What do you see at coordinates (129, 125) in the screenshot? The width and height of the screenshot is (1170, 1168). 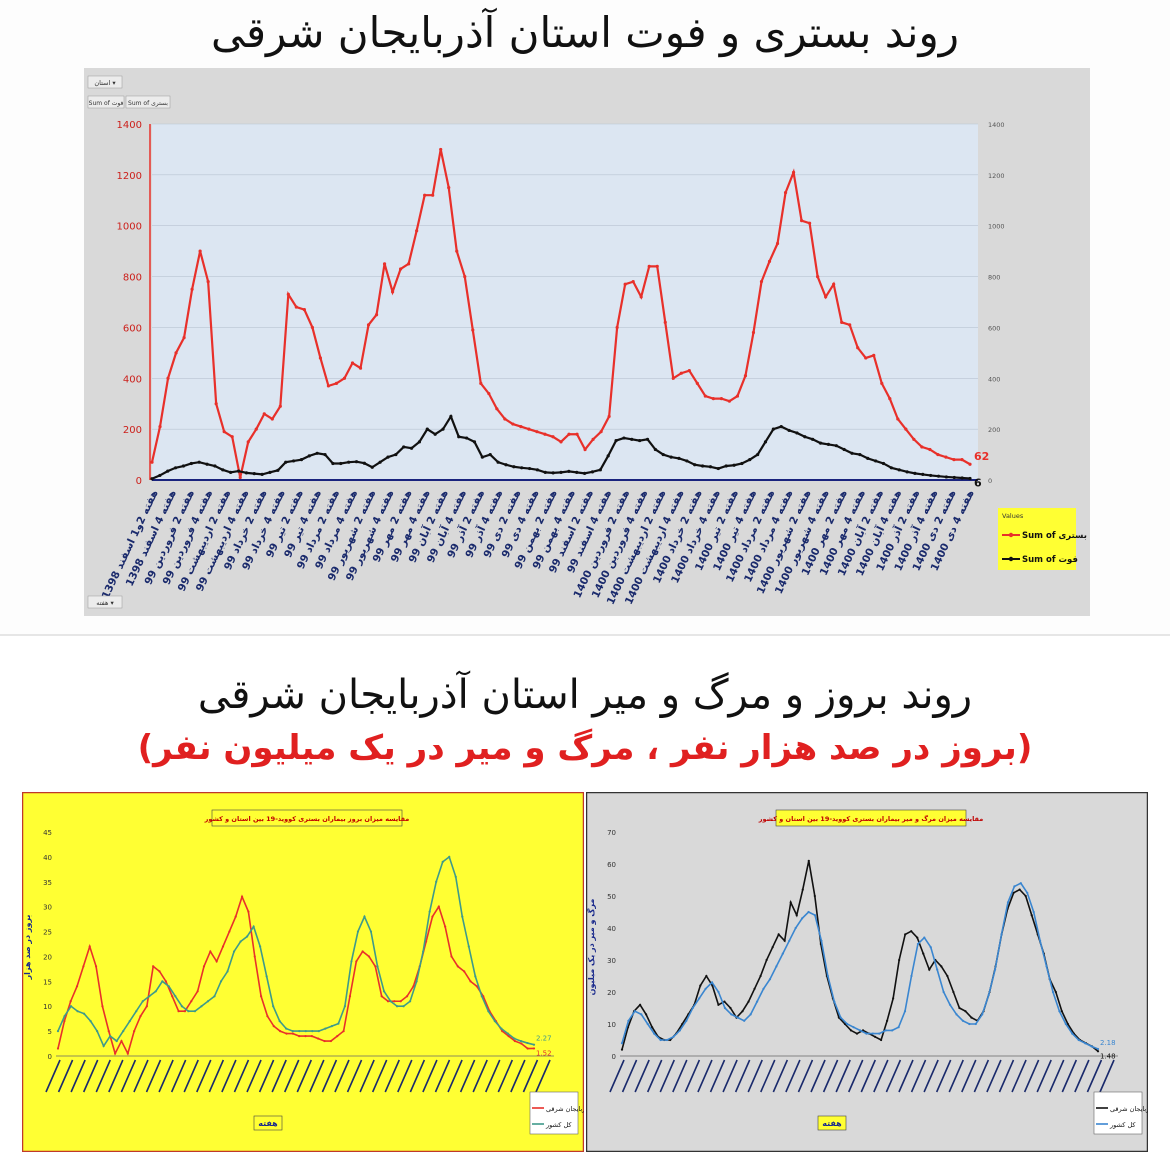 I see `y-tick-label: 1400` at bounding box center [129, 125].